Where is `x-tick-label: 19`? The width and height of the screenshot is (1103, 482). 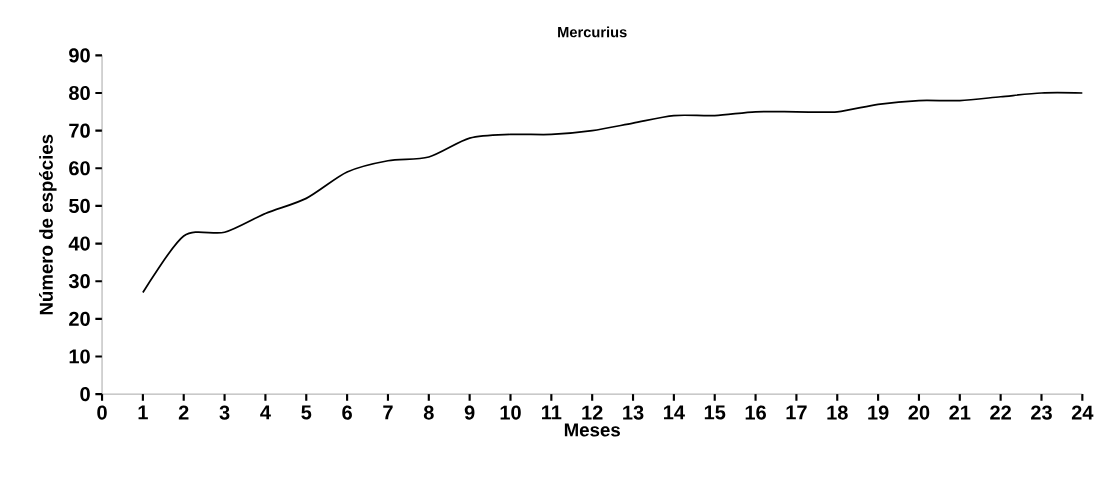 x-tick-label: 19 is located at coordinates (878, 412).